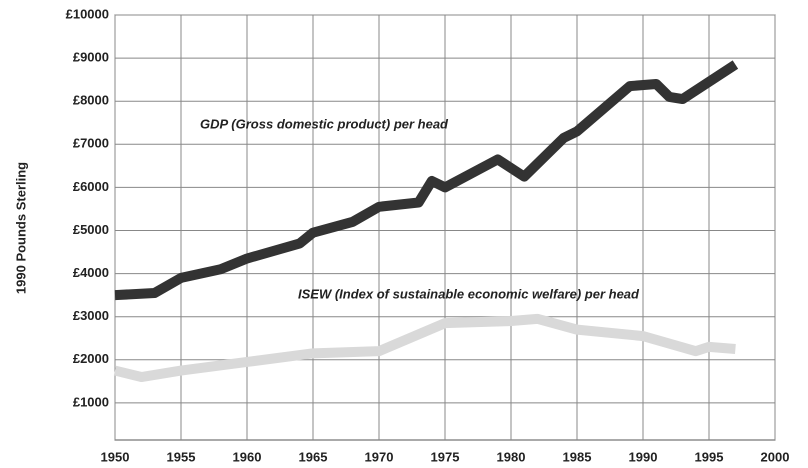  Describe the element at coordinates (91, 143) in the screenshot. I see `y-tick-label: £7000` at that location.